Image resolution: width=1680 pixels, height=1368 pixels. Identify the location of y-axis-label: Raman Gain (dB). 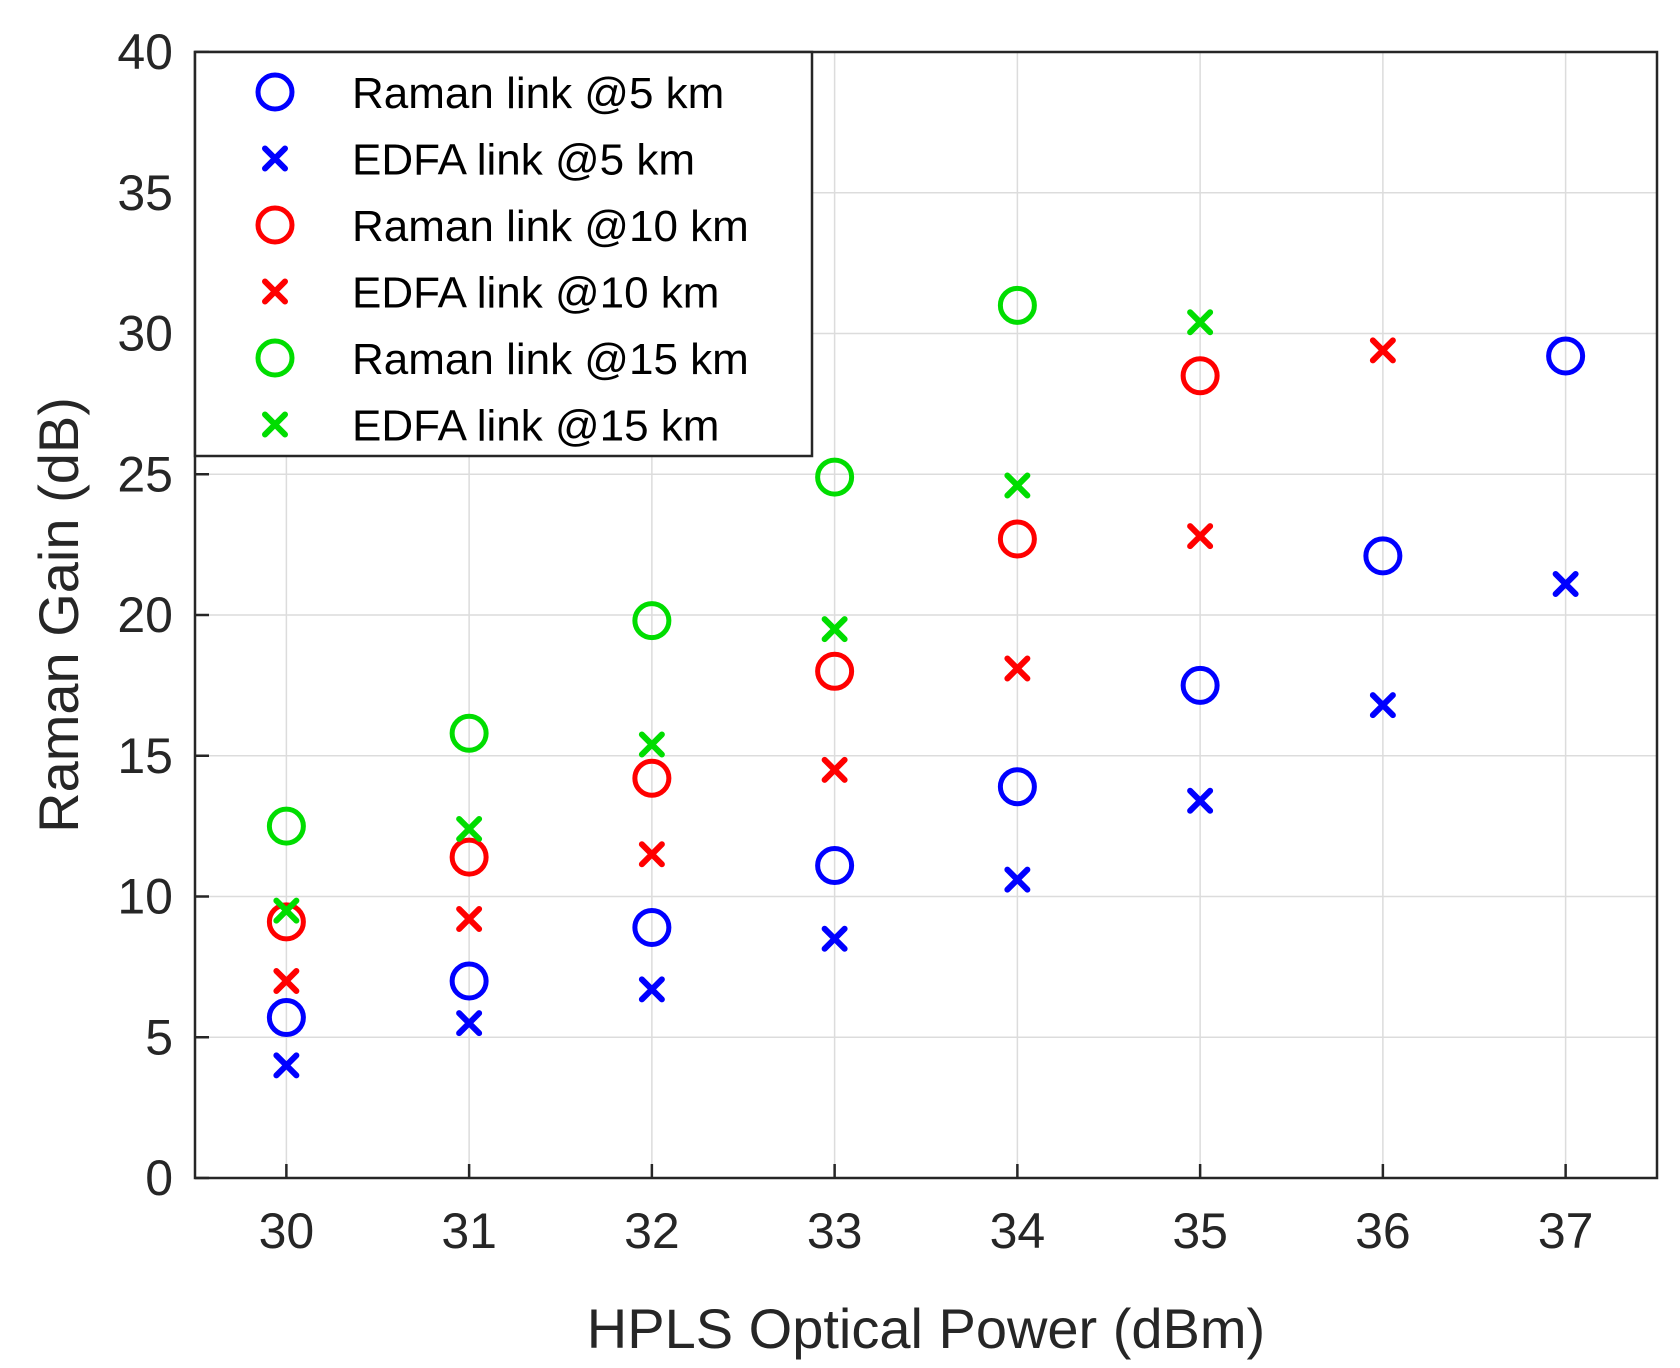
(58, 615).